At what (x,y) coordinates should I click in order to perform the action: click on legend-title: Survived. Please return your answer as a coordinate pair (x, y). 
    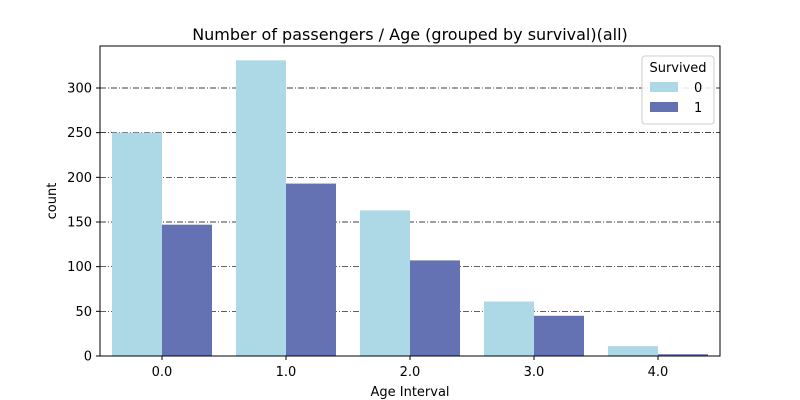
    Looking at the image, I should click on (677, 68).